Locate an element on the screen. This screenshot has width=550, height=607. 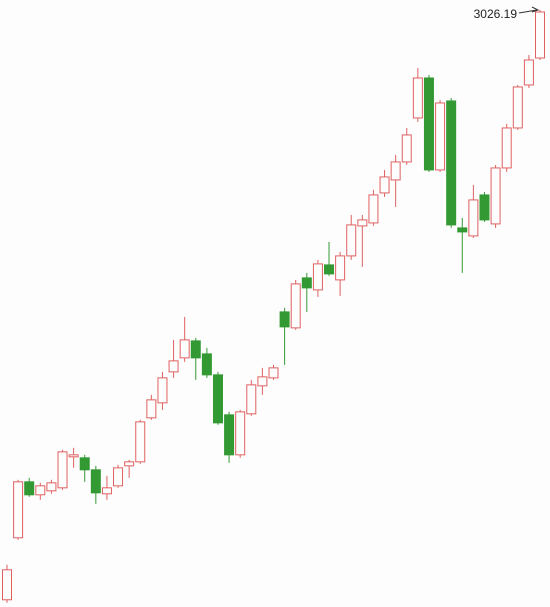
annotation-arrowhead is located at coordinates (535, 9).